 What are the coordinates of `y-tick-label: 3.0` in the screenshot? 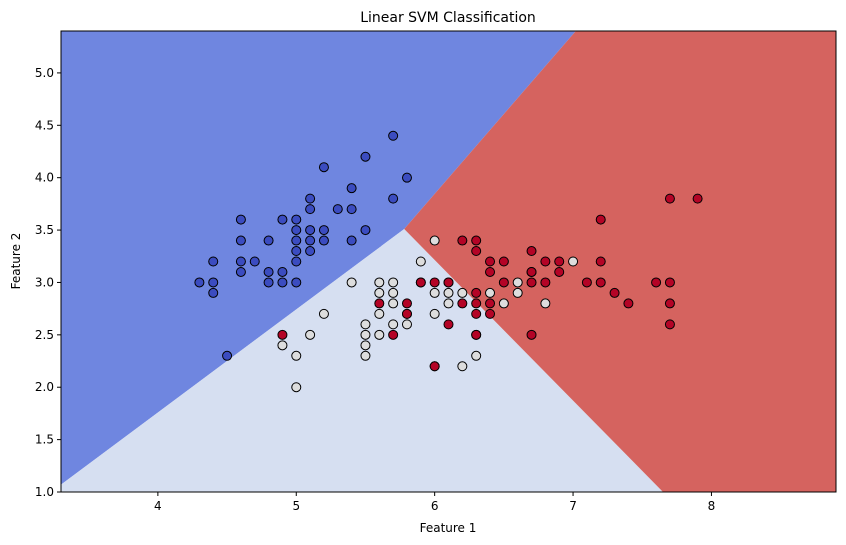 It's located at (44, 282).